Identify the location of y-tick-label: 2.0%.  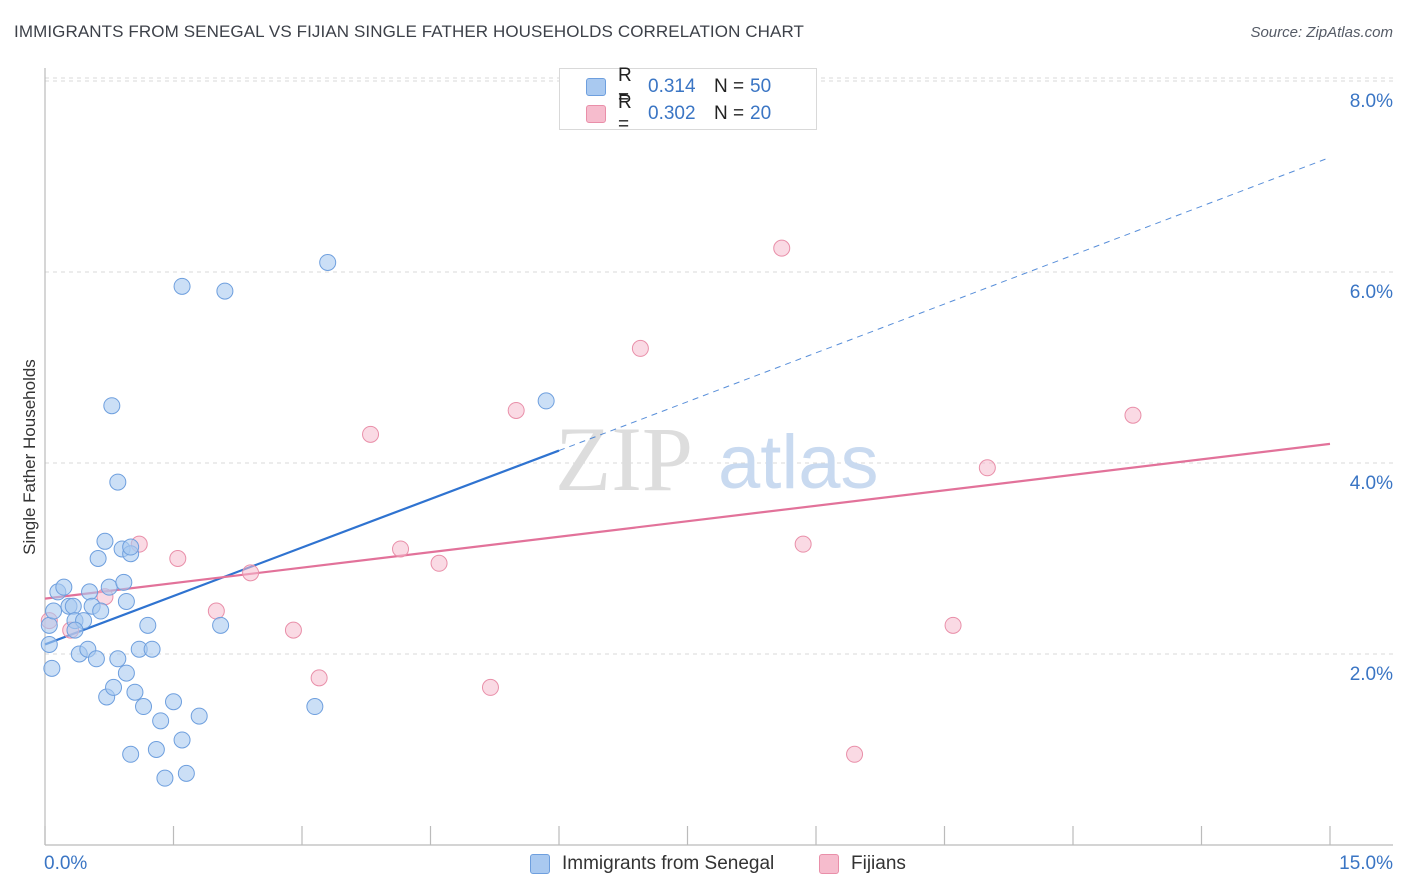
(1371, 674).